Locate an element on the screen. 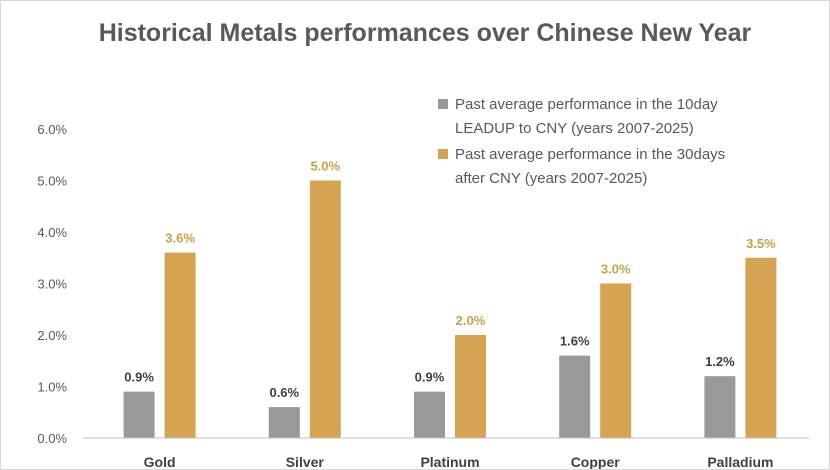 The width and height of the screenshot is (830, 470). data-label-palladium-series-2: 3.5% is located at coordinates (761, 243).